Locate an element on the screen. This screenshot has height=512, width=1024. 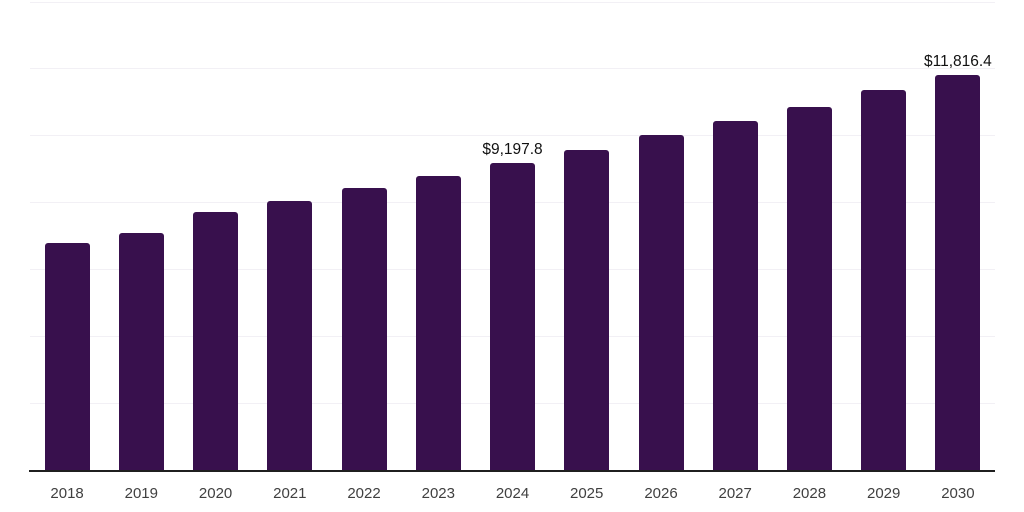
bar-2026 is located at coordinates (661, 302).